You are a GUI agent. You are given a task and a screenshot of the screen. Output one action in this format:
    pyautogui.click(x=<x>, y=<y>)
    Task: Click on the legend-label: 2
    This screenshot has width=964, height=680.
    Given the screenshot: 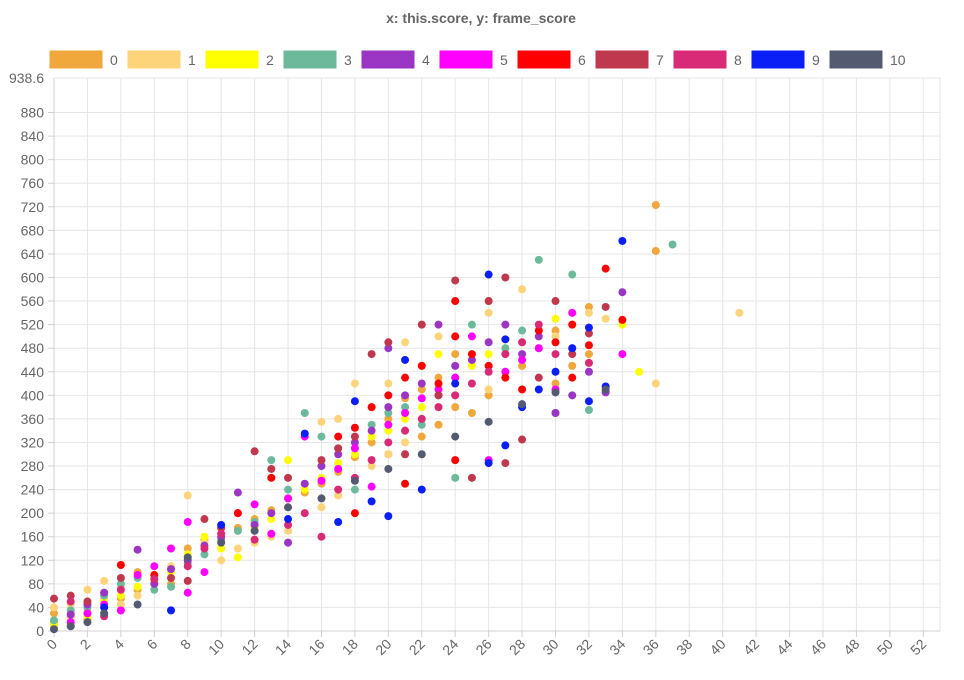 What is the action you would take?
    pyautogui.click(x=270, y=60)
    